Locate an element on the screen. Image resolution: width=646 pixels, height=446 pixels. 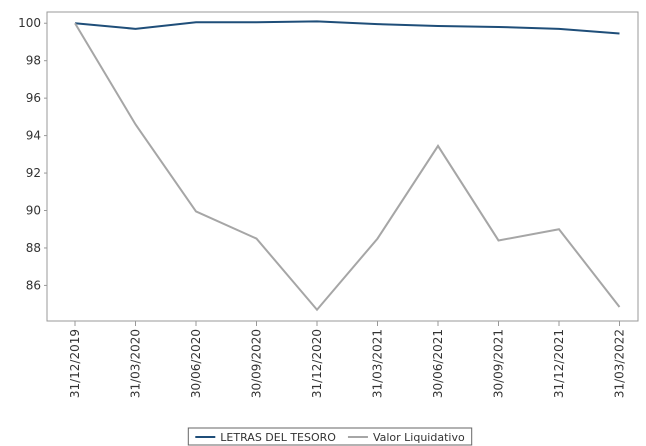
y-tick-label: 92 is located at coordinates (33, 173).